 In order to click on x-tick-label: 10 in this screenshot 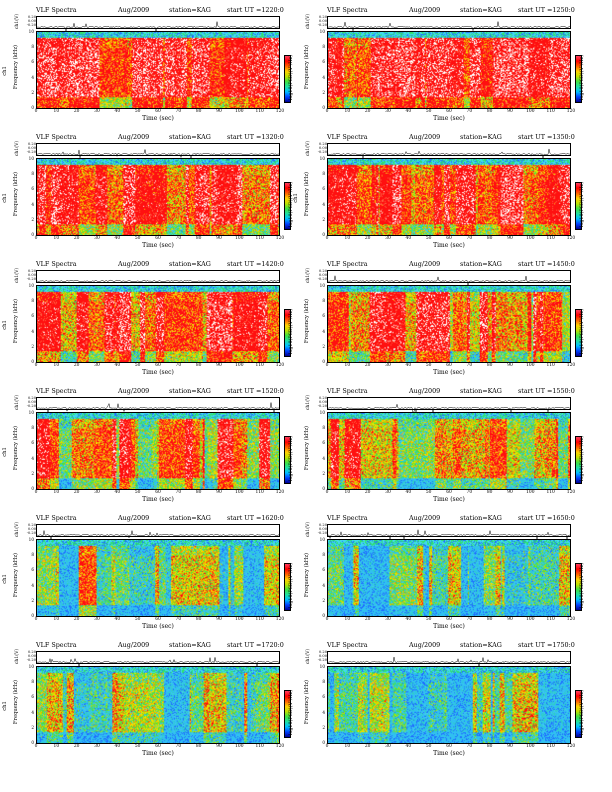, I will do `click(347, 746)`.